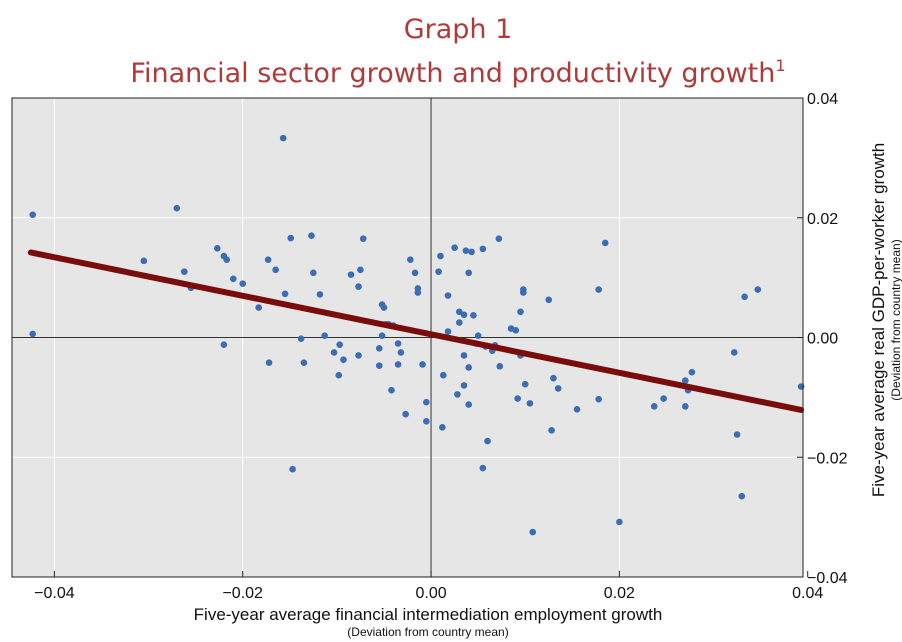 This screenshot has width=902, height=642. What do you see at coordinates (458, 29) in the screenshot?
I see `chart-title: Graph 1` at bounding box center [458, 29].